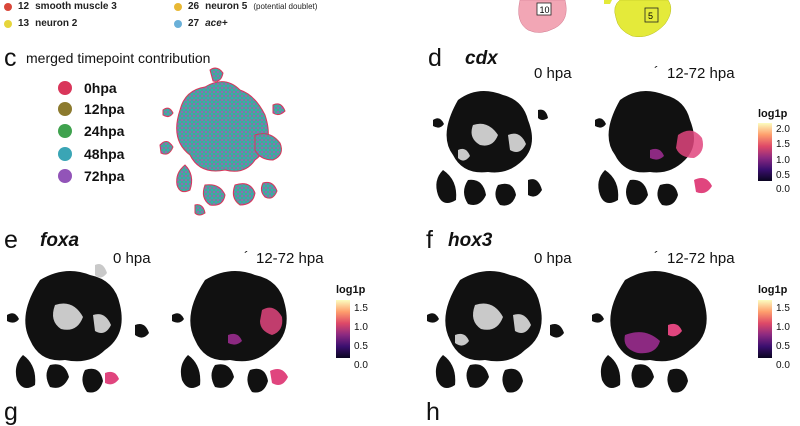  Describe the element at coordinates (773, 290) in the screenshot. I see `colorbar-f-title: log1p` at that location.